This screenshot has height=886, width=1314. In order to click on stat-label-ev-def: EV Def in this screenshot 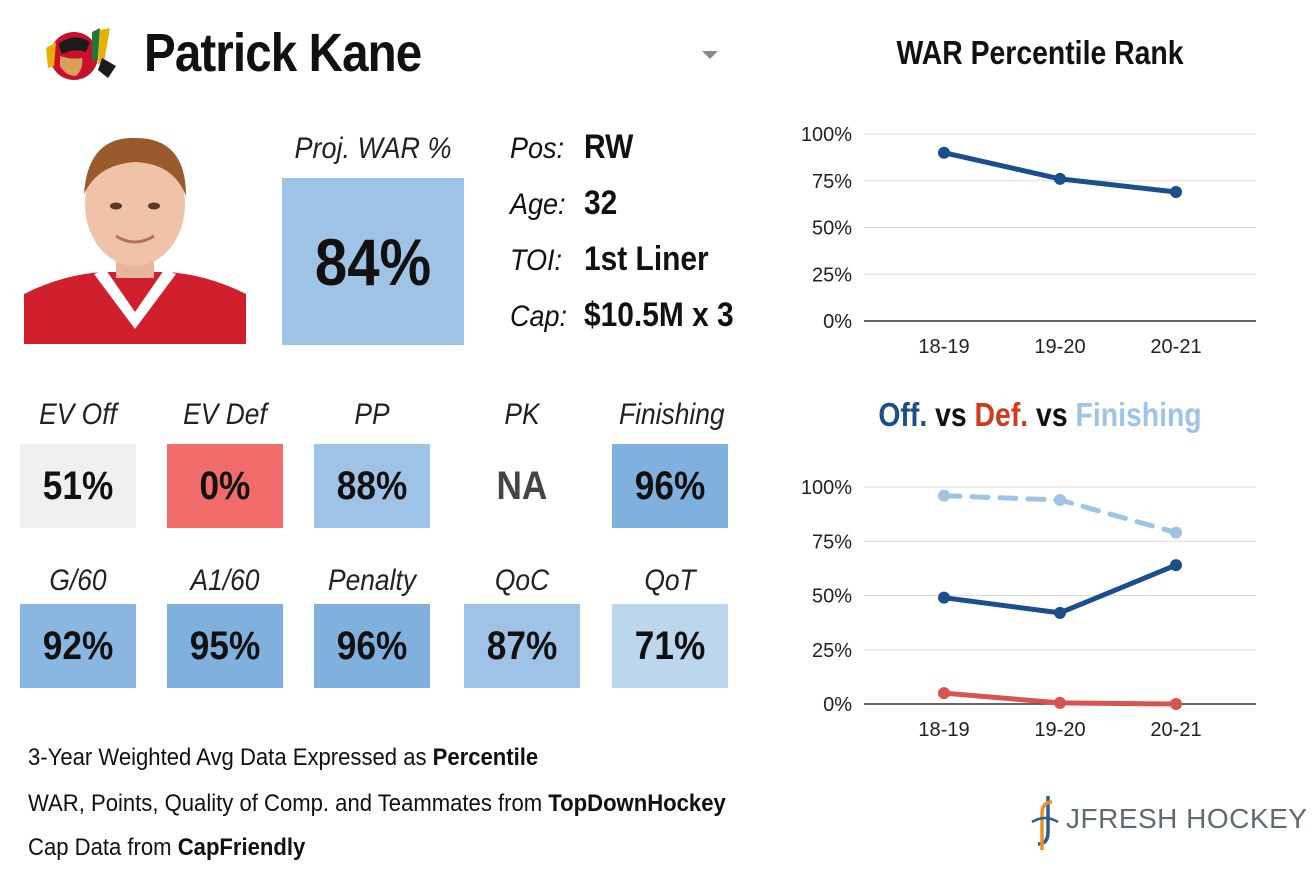, I will do `click(225, 414)`.